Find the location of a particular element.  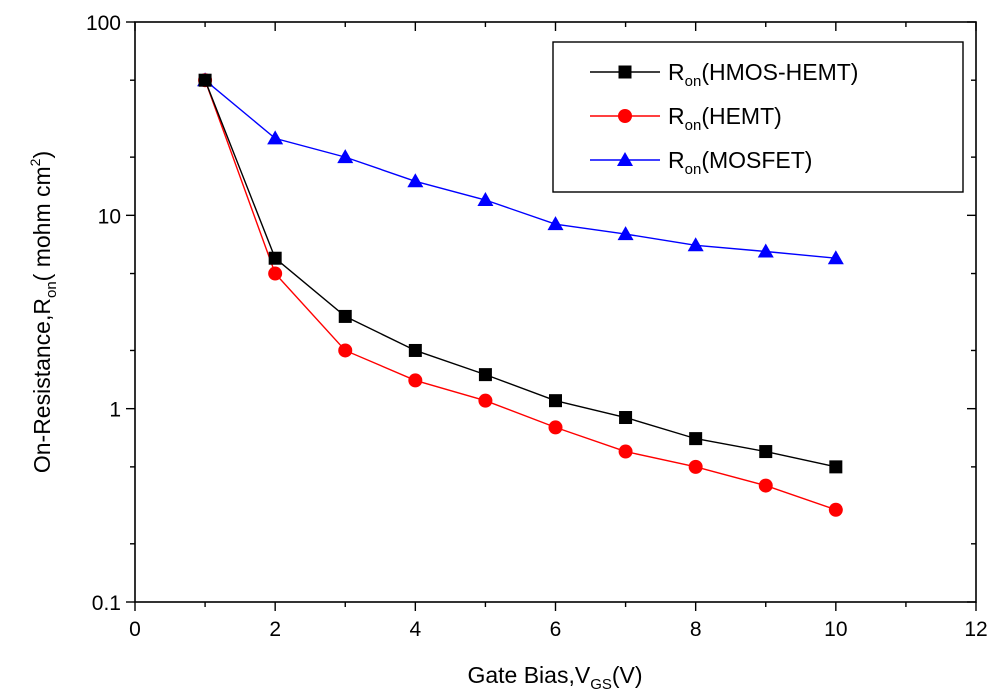

x-tick-label: 2 is located at coordinates (275, 629).